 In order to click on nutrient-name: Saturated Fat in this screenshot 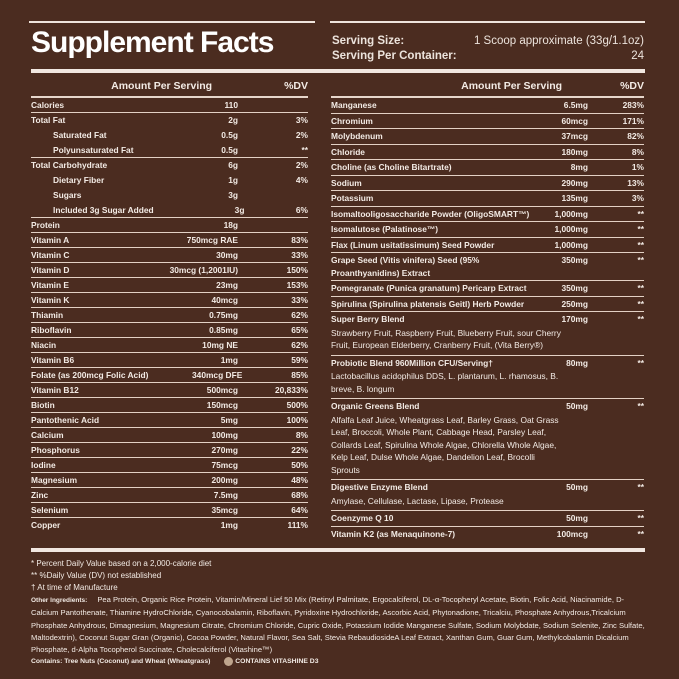, I will do `click(80, 135)`.